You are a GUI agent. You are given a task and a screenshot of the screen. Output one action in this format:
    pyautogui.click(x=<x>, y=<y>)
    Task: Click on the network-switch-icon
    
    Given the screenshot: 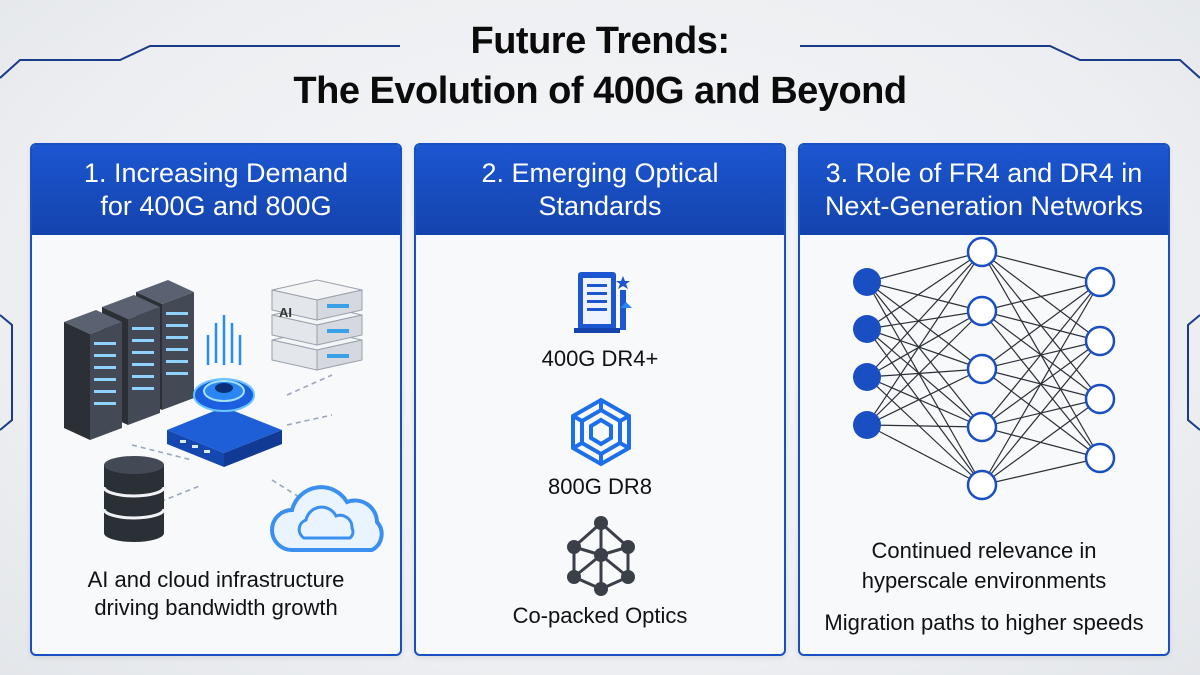 What is the action you would take?
    pyautogui.click(x=224, y=391)
    